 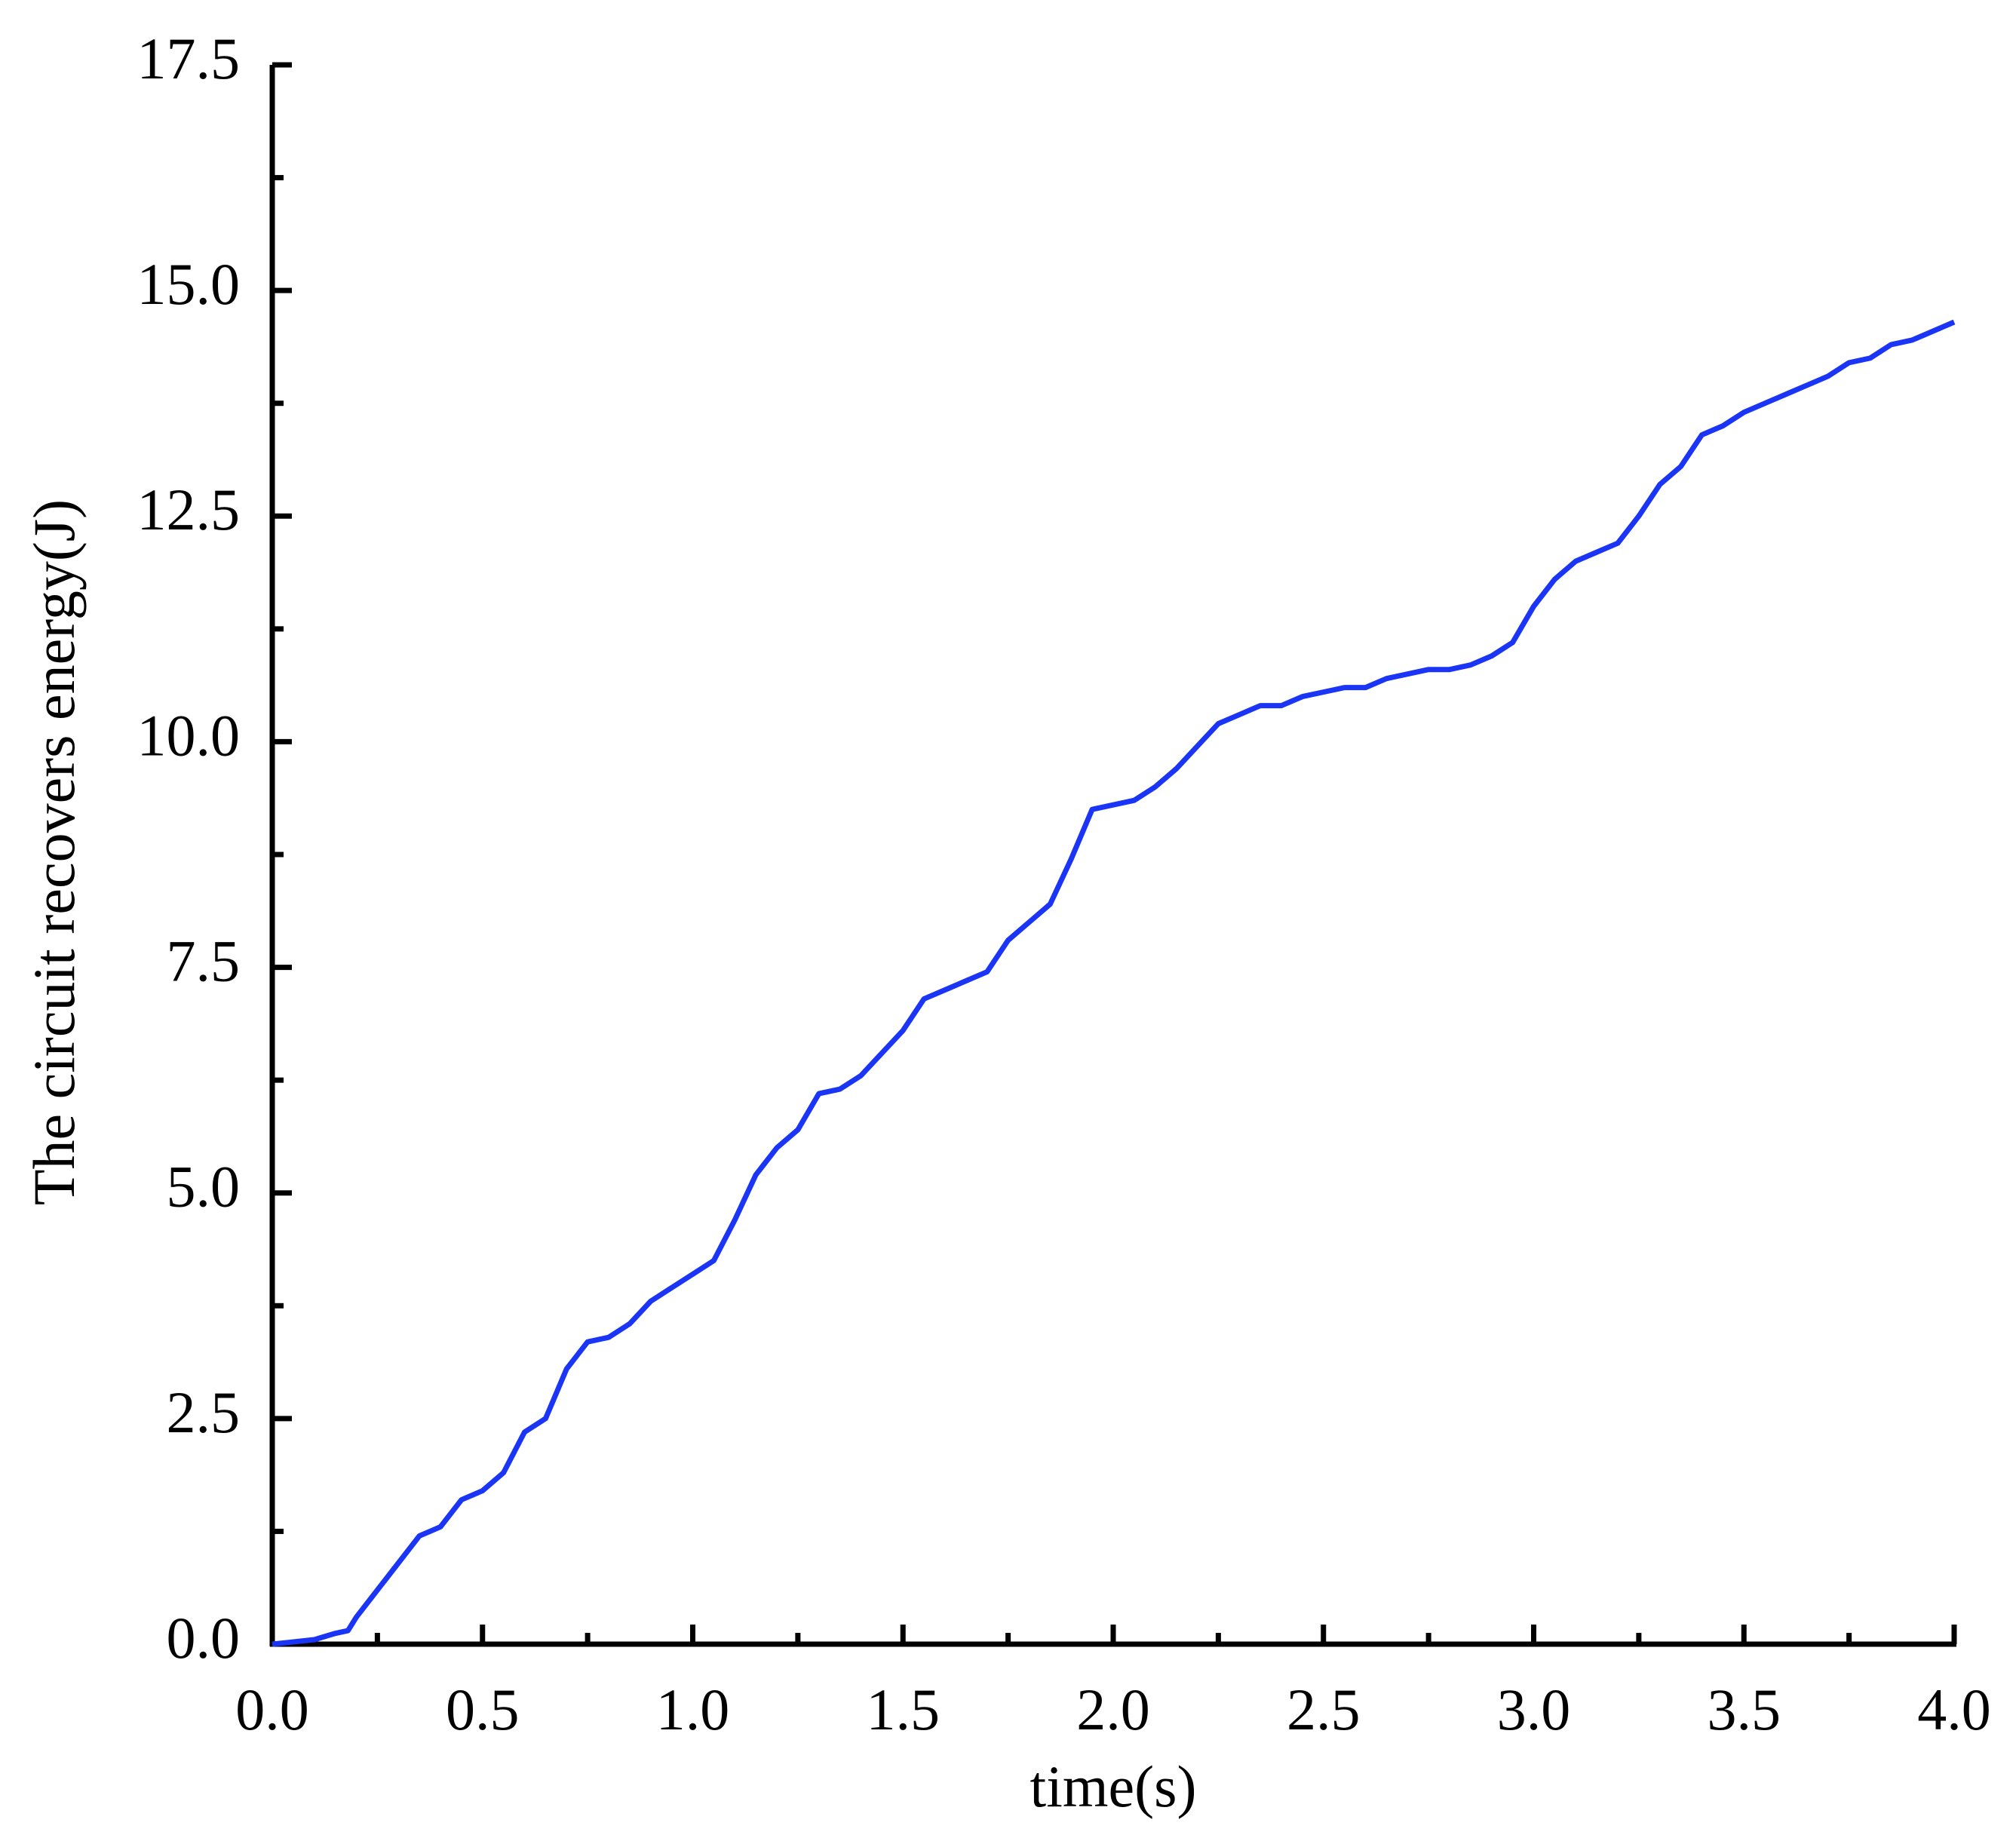 I want to click on y-tick-label: 10.0, so click(x=189, y=735).